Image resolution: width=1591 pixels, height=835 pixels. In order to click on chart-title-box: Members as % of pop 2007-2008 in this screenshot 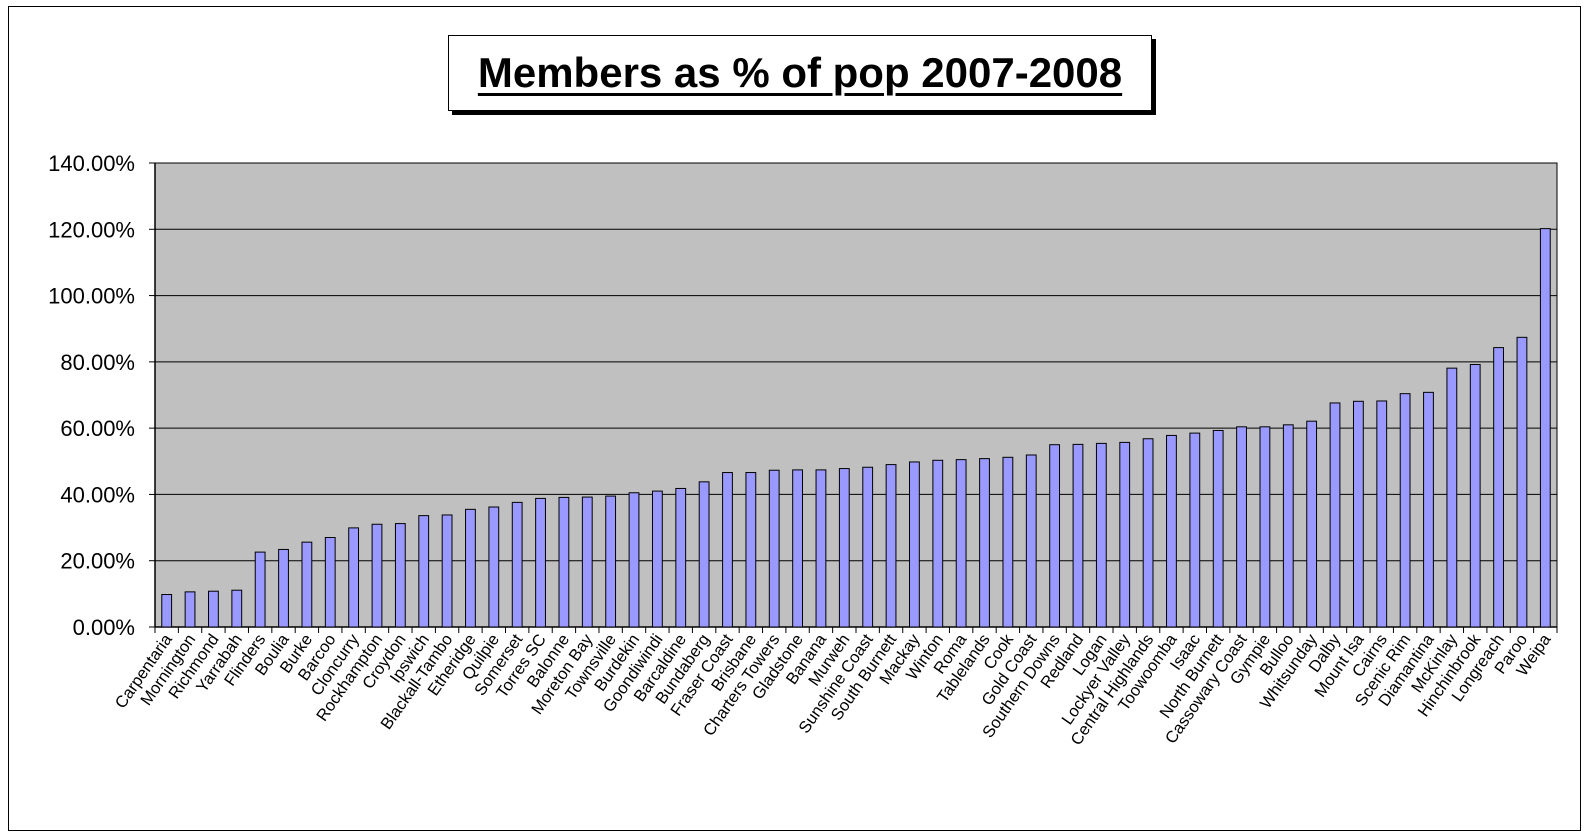, I will do `click(800, 73)`.